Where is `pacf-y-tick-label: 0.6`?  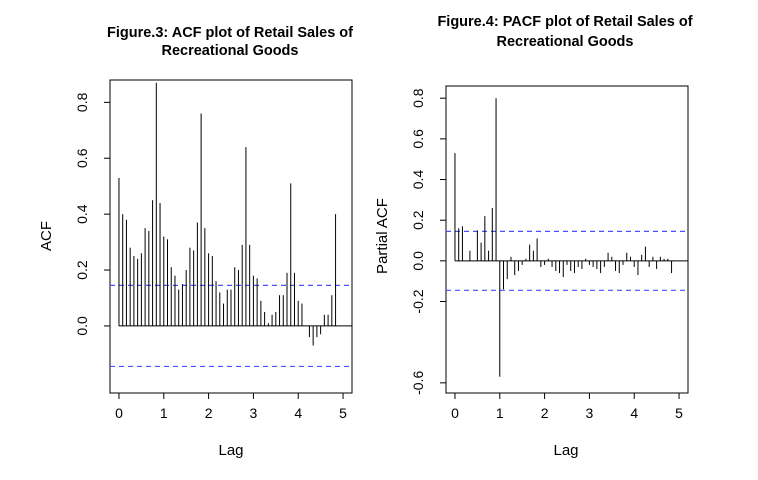
pacf-y-tick-label: 0.6 is located at coordinates (418, 139).